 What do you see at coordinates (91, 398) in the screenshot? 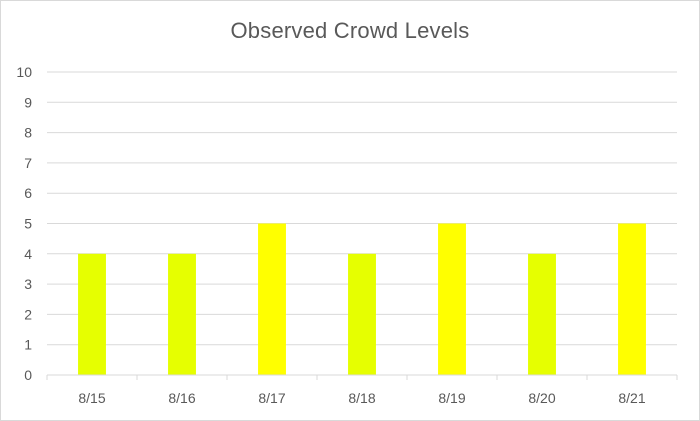
I see `x-tick-label: 8/15` at bounding box center [91, 398].